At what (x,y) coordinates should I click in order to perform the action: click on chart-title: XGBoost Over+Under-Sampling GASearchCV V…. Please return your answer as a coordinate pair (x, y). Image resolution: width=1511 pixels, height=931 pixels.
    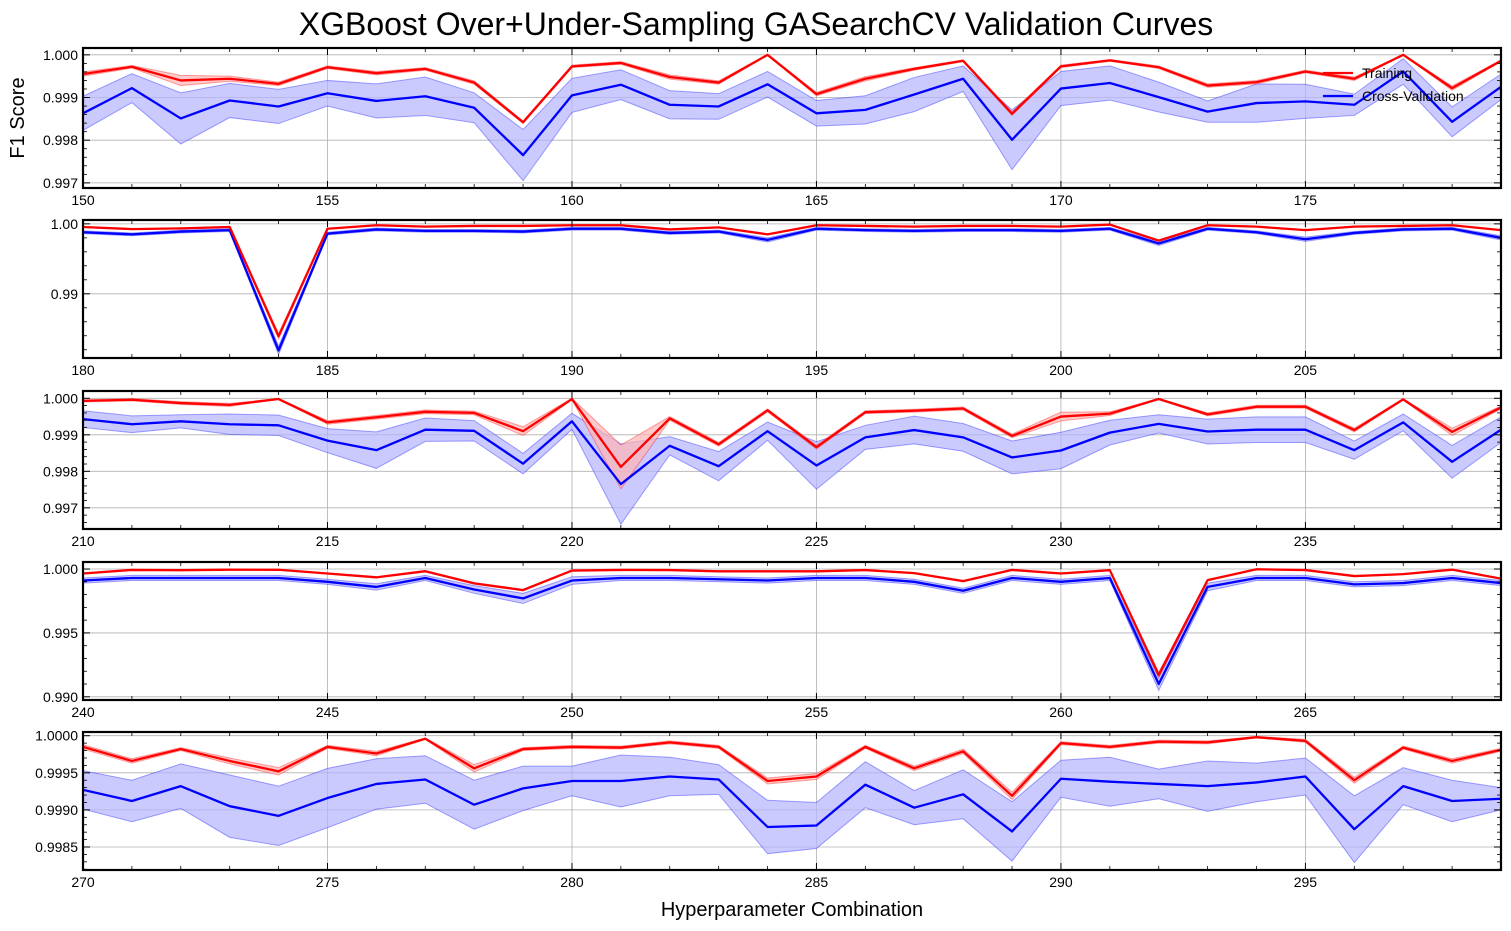
    Looking at the image, I should click on (756, 24).